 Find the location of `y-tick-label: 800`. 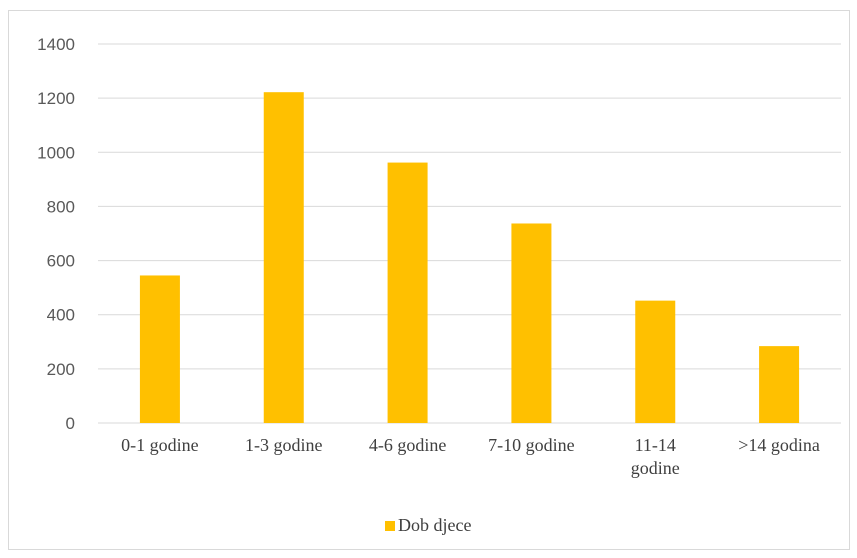

y-tick-label: 800 is located at coordinates (61, 206).